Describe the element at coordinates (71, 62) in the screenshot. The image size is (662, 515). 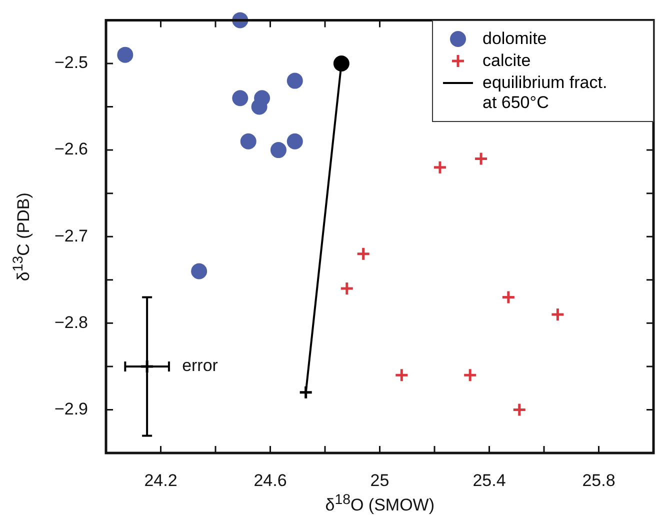
I see `y-tick-label: −2.5` at that location.